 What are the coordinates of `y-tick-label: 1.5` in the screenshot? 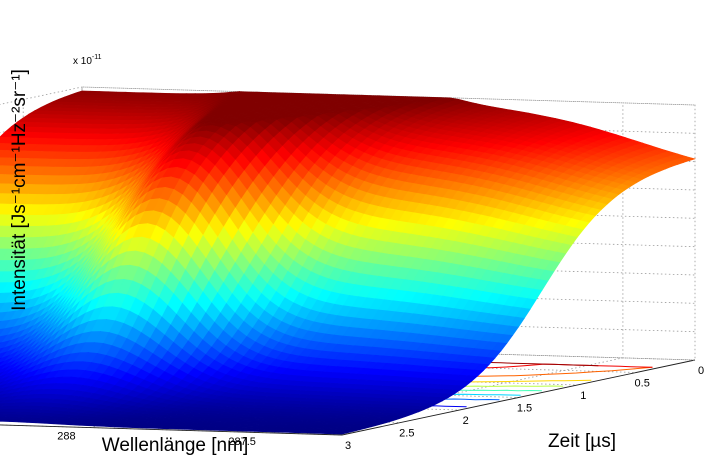 It's located at (524, 409).